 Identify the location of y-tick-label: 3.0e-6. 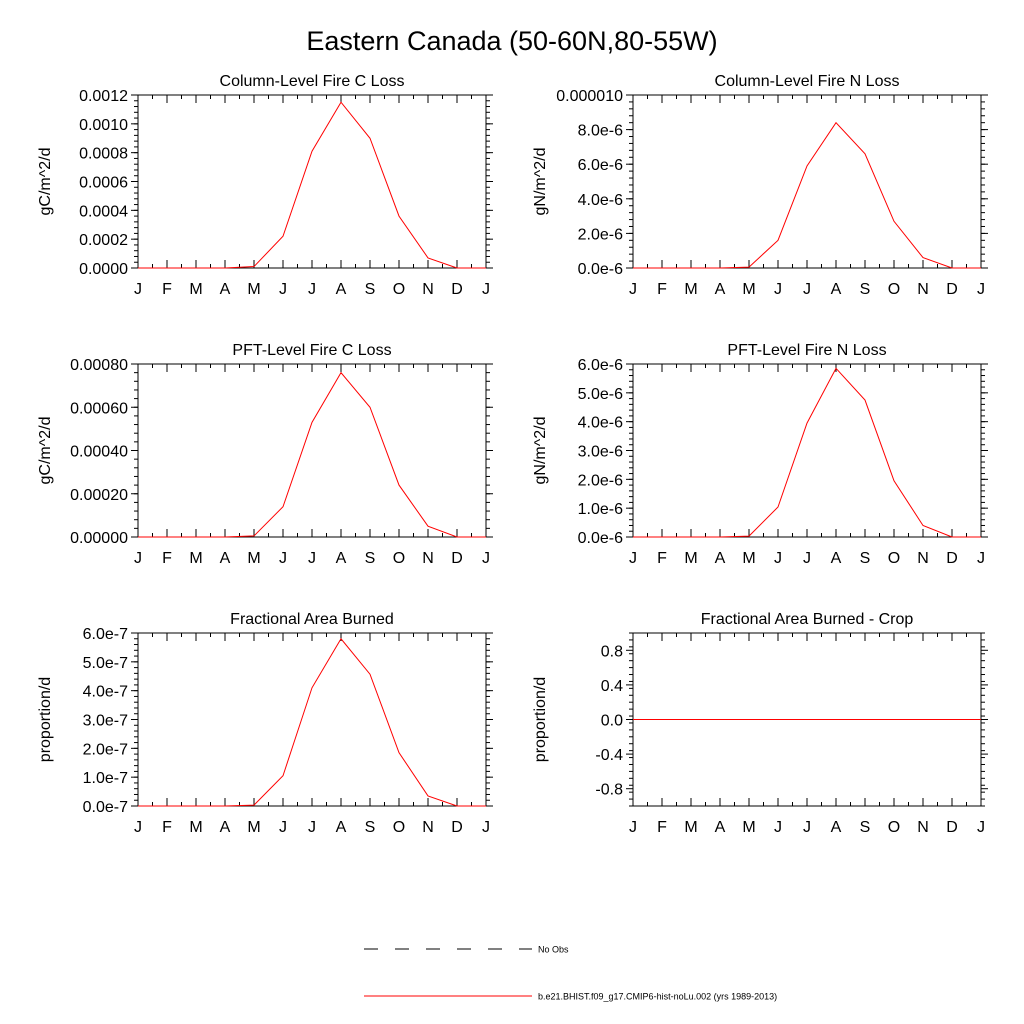
(600, 452).